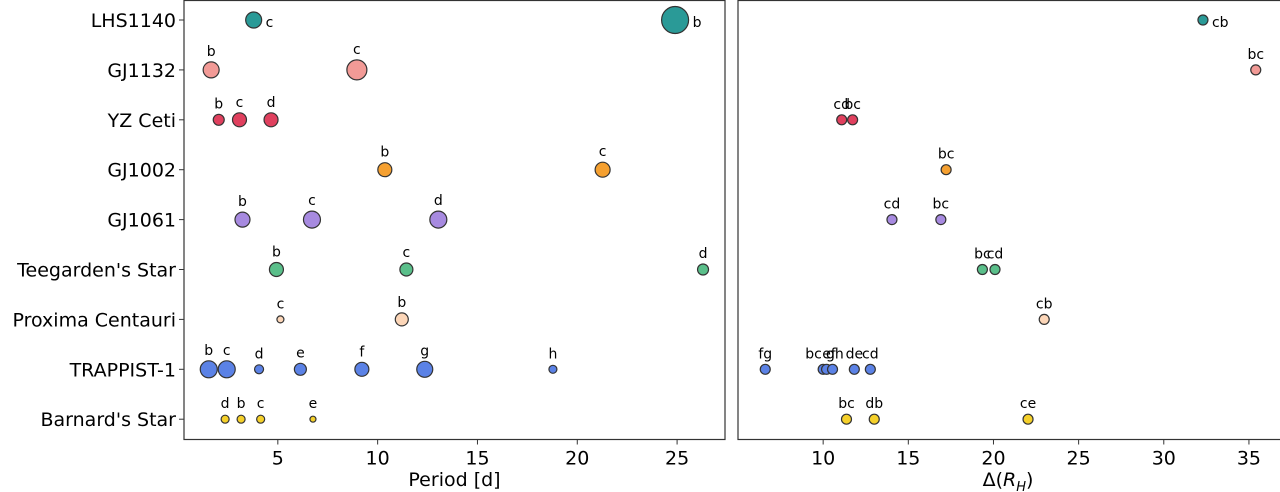  Describe the element at coordinates (401, 319) in the screenshot. I see `left-point-proxima-centauri-b` at that location.